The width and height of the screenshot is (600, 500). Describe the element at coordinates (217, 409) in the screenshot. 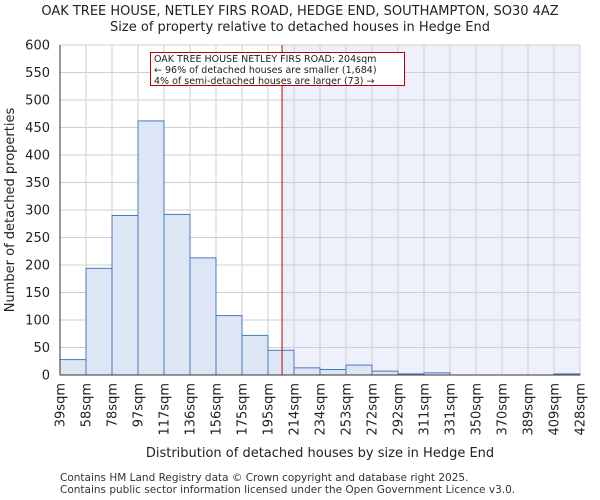

I see `x-tick-label: 156sqm` at that location.